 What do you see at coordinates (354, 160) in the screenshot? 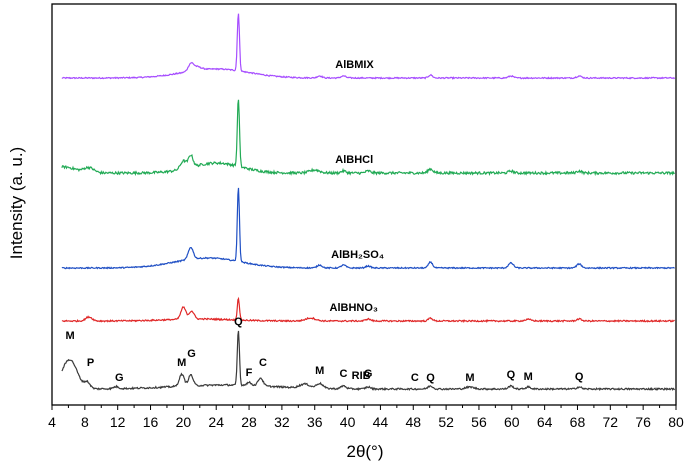
I see `series-label-1: AlBHCl` at bounding box center [354, 160].